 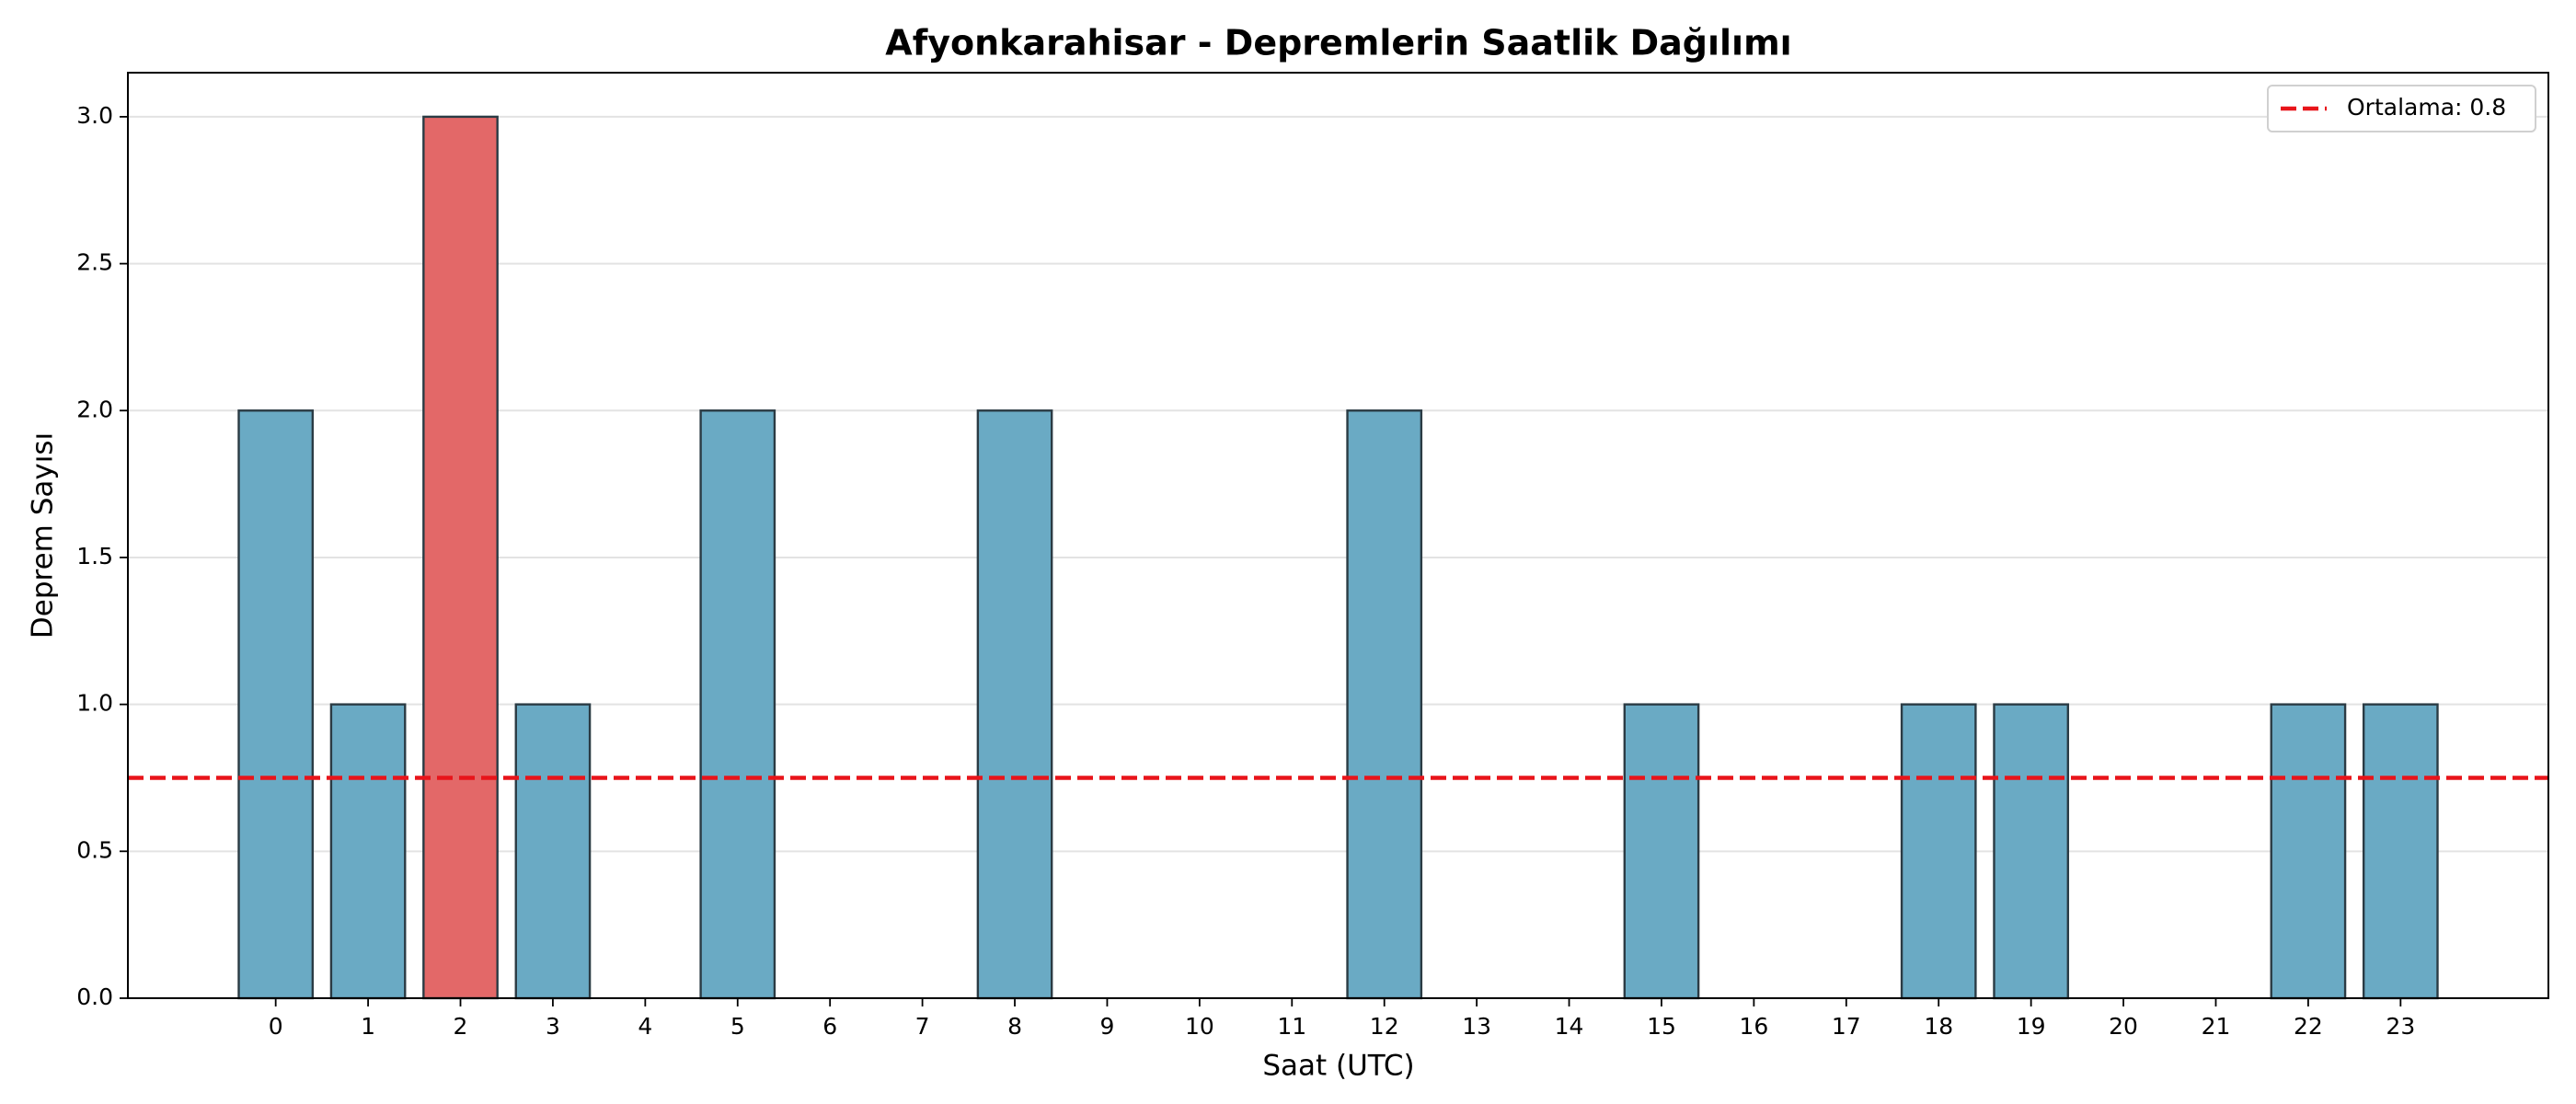 What do you see at coordinates (1338, 1066) in the screenshot?
I see `x-axis-label: Saat (UTC)` at bounding box center [1338, 1066].